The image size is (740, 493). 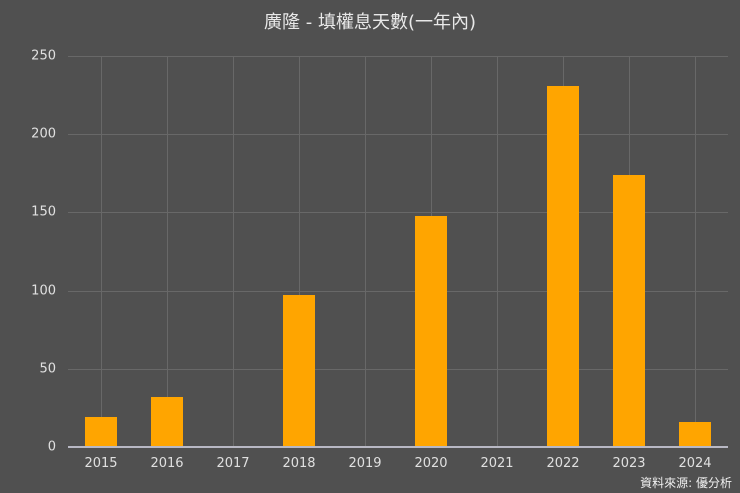 What do you see at coordinates (101, 463) in the screenshot?
I see `x-tick-label: 2015` at bounding box center [101, 463].